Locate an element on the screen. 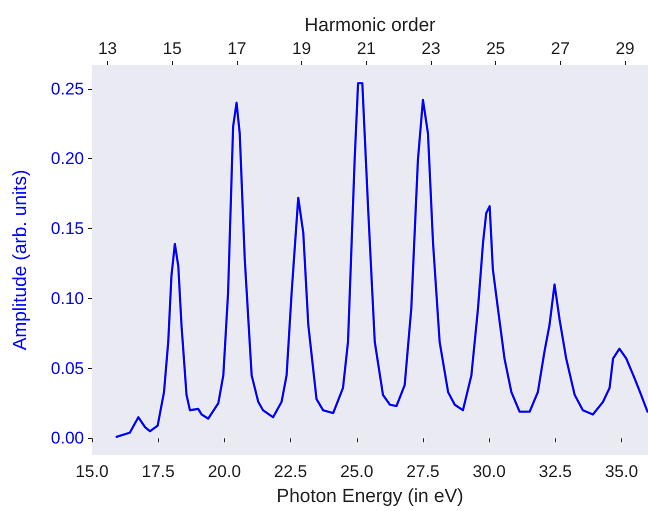  x2-axis-title: Harmonic order is located at coordinates (370, 25).